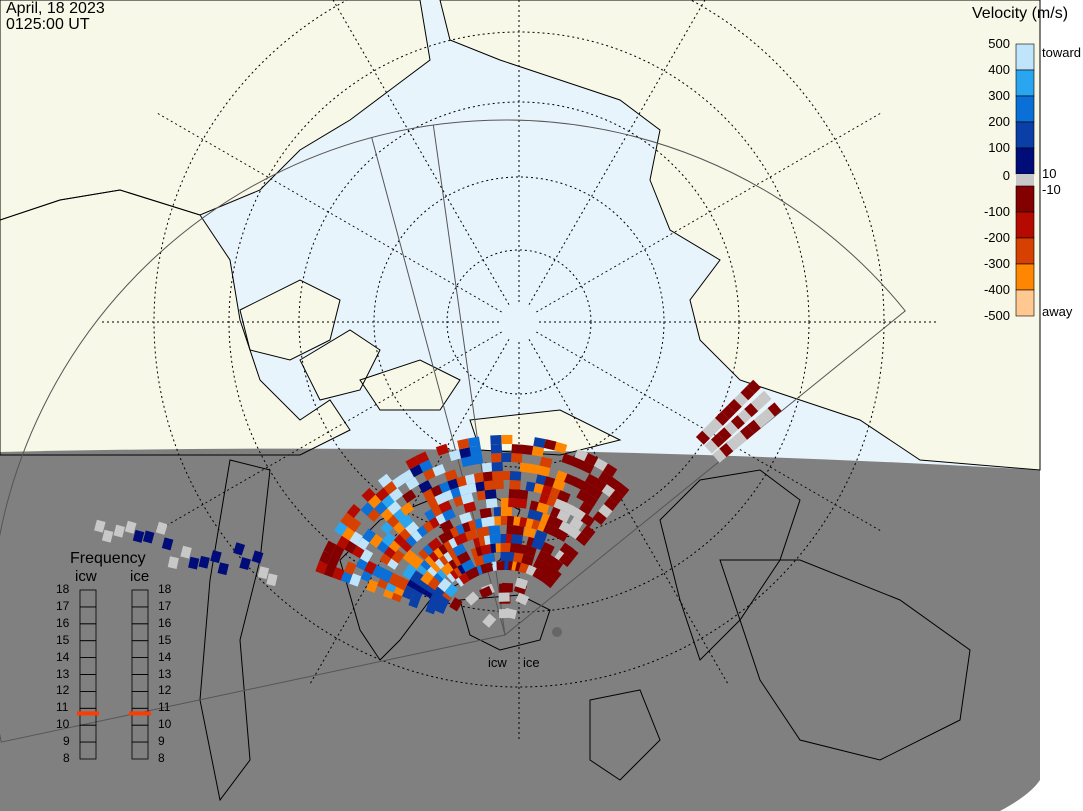  I want to click on frequency-bar-cell, so click(140, 750).